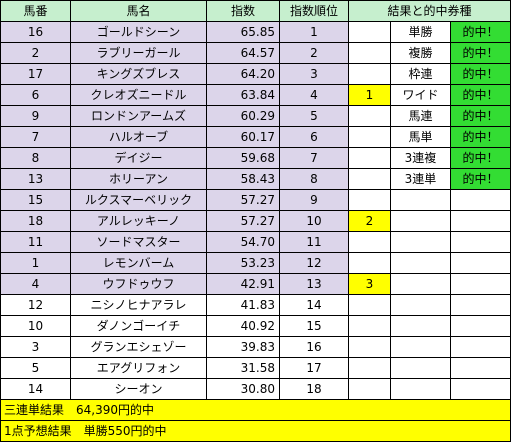 The image size is (513, 444). What do you see at coordinates (255, 32) in the screenshot?
I see `table-row: 16 ゴールドシーン 65.85 1 単勝 的中！` at bounding box center [255, 32].